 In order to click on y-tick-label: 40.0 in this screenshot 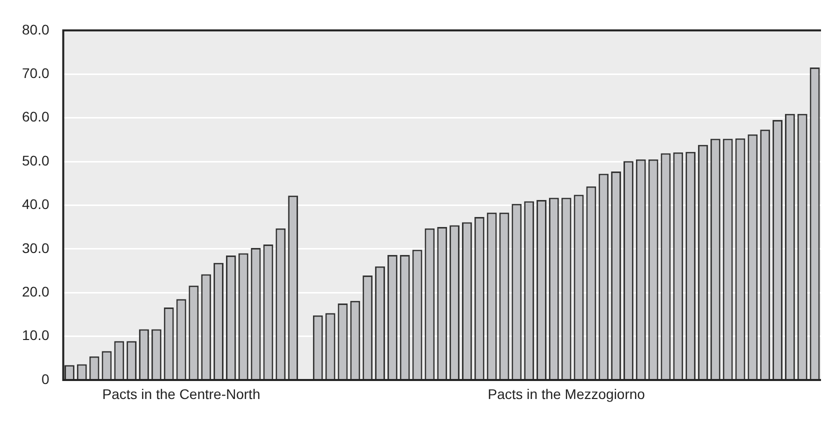, I will do `click(36, 204)`.